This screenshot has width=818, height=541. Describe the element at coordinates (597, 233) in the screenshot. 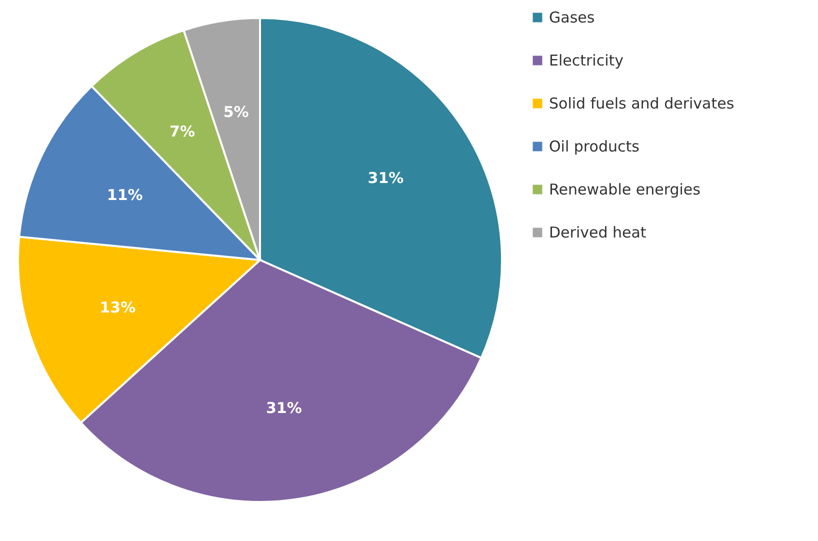

I see `legend-label: Derived heat` at that location.